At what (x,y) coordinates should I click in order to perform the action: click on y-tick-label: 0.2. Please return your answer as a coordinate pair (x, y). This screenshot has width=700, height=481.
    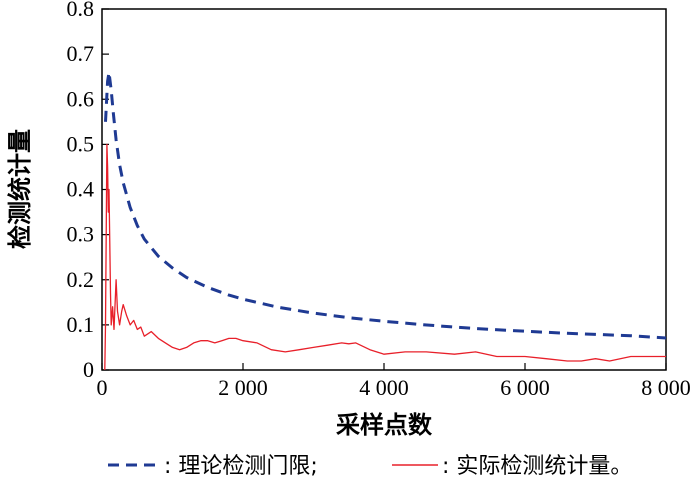
    Looking at the image, I should click on (81, 279).